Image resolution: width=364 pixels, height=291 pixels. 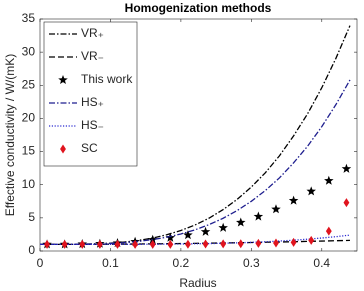 I want to click on legend-label: HS₊, so click(x=92, y=102).